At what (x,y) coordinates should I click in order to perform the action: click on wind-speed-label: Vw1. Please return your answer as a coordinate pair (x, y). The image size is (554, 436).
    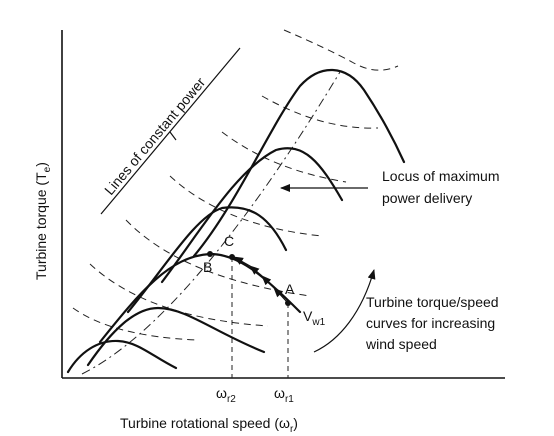
    Looking at the image, I should click on (314, 318).